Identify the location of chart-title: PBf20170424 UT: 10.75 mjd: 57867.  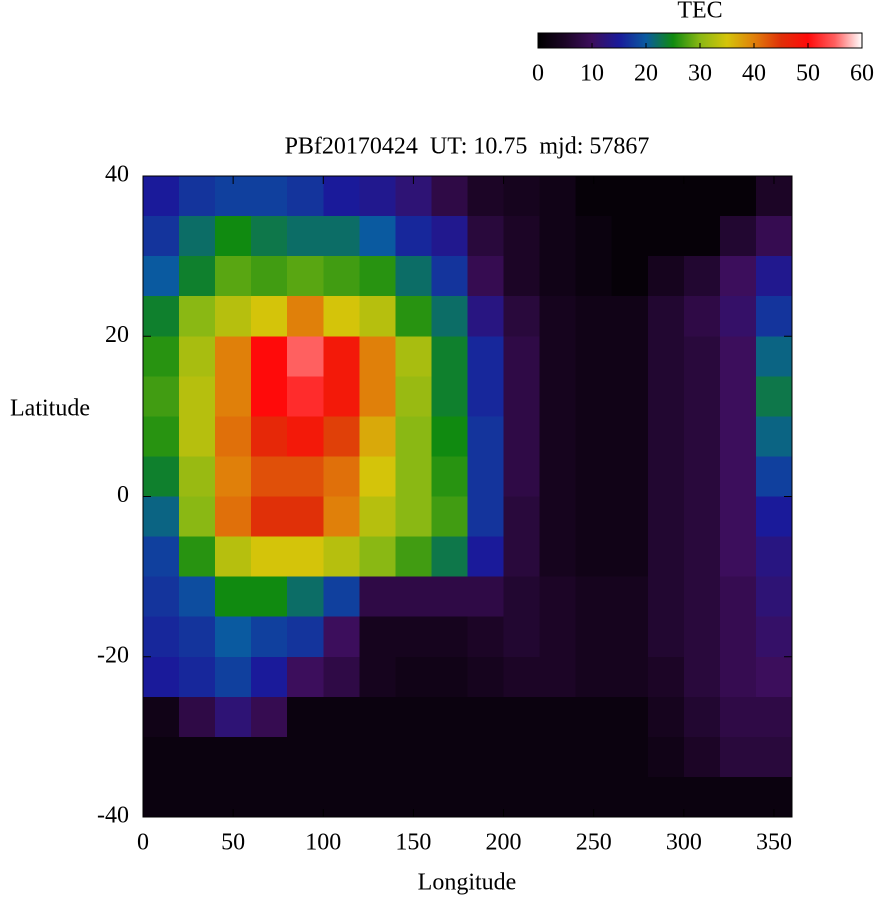
(467, 147).